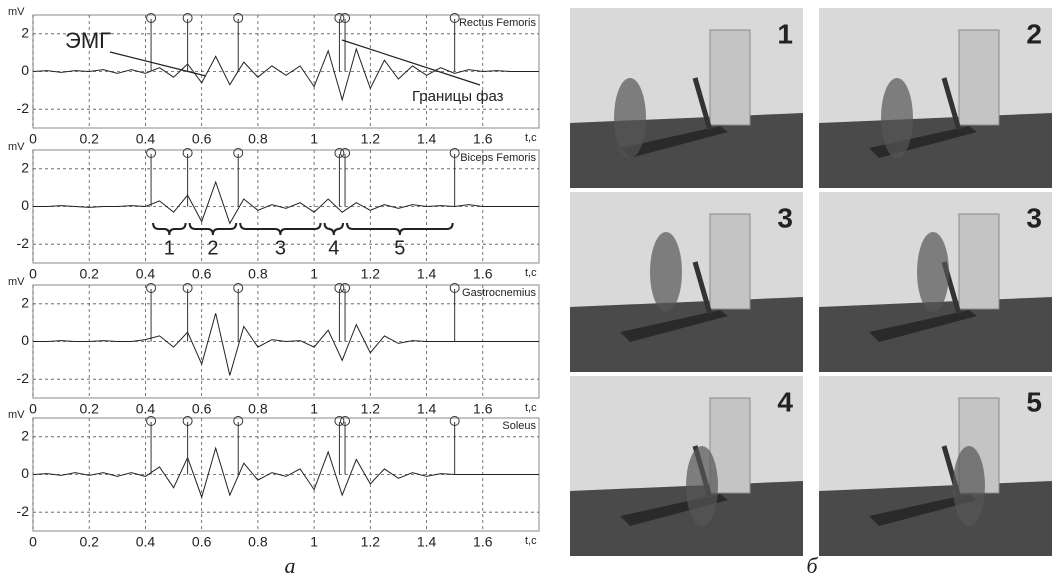  What do you see at coordinates (498, 23) in the screenshot?
I see `muscle-label: Rectus Femoris` at bounding box center [498, 23].